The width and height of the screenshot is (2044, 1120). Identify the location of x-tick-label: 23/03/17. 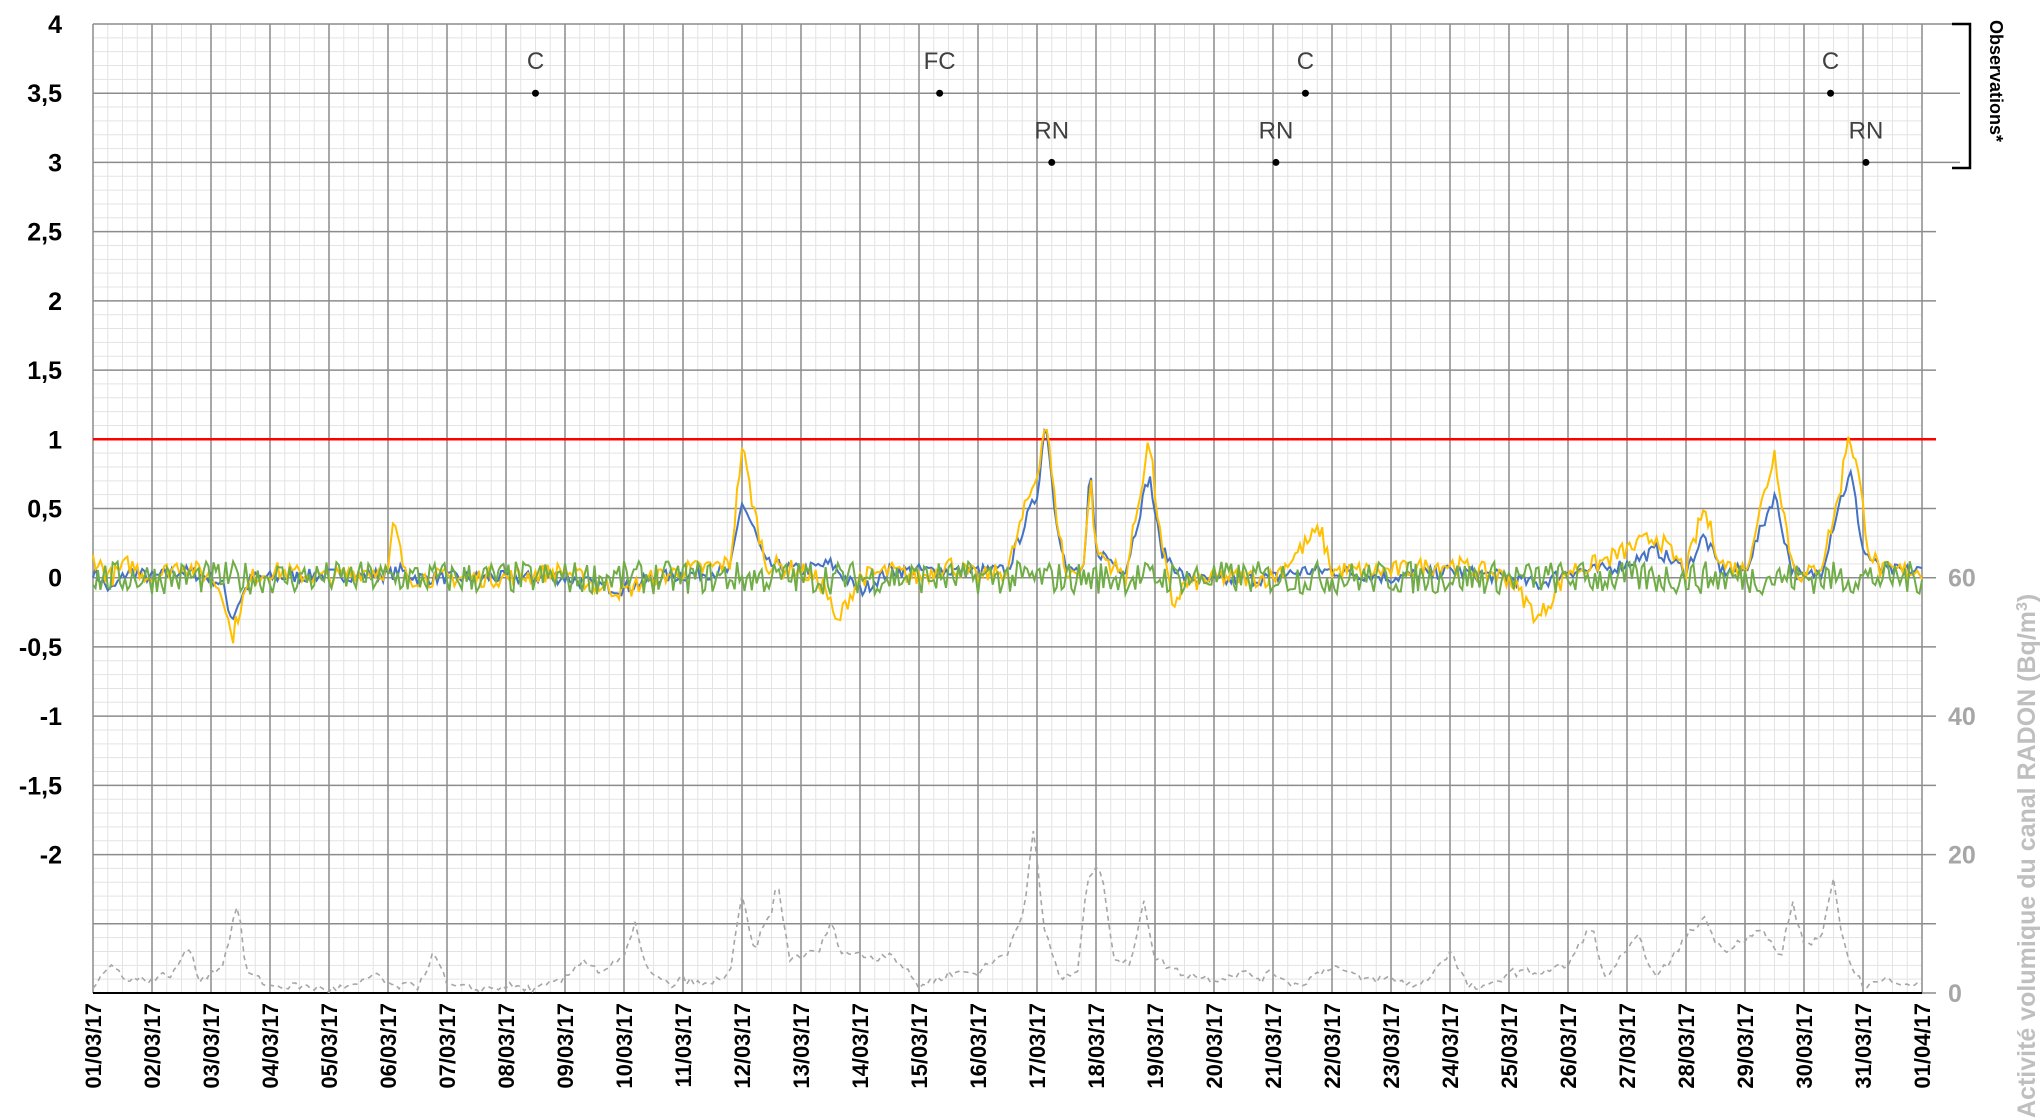
(1391, 1046).